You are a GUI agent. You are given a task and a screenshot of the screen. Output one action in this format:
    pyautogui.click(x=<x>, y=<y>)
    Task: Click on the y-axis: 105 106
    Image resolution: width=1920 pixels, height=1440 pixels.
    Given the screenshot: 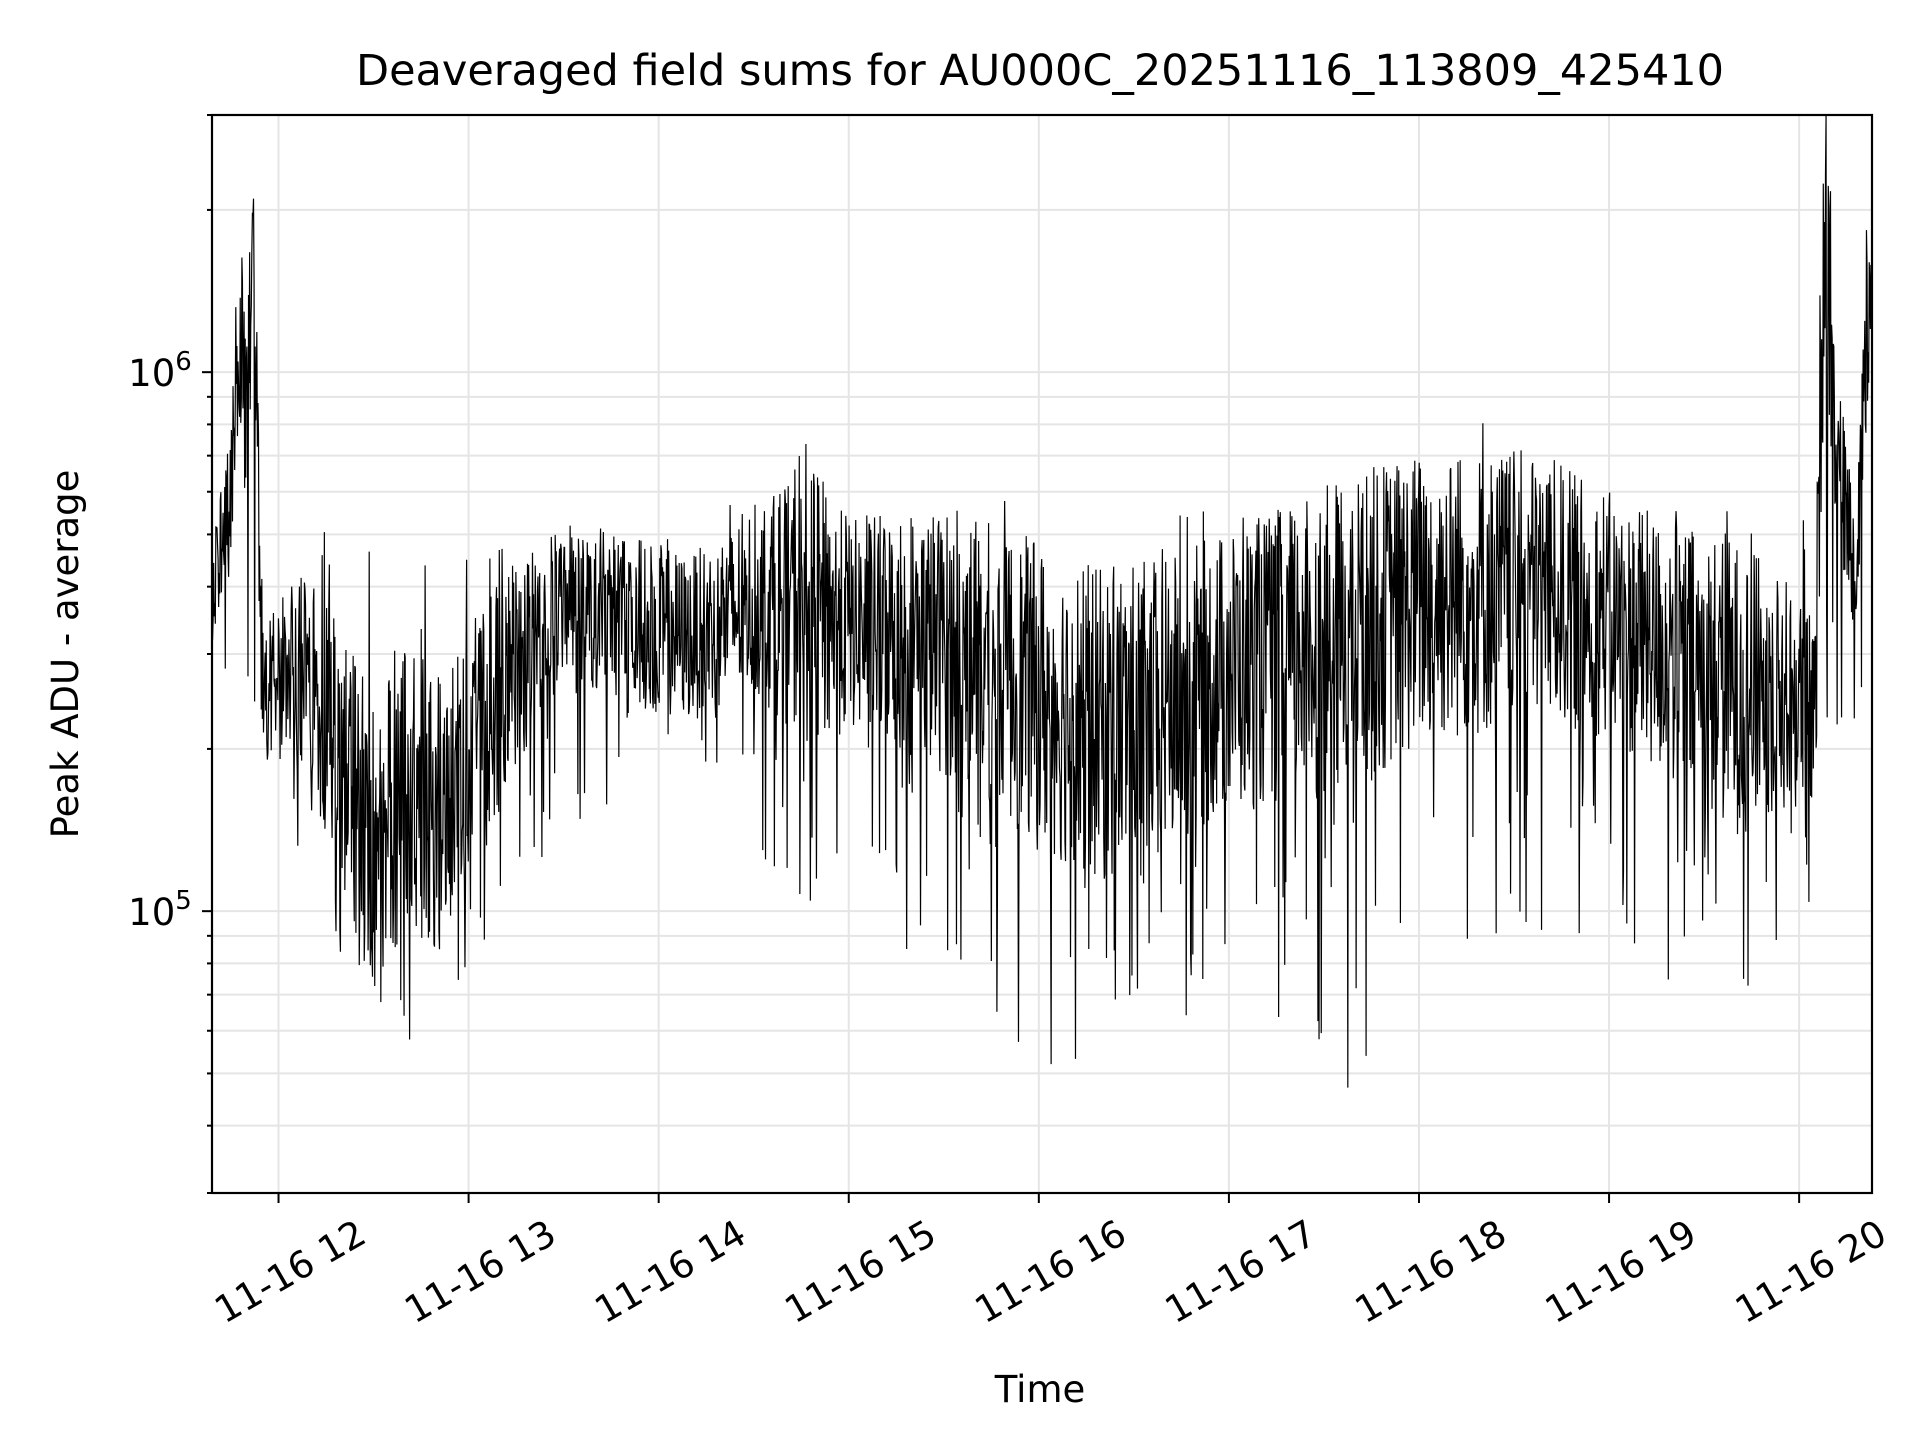 What is the action you would take?
    pyautogui.click(x=170, y=654)
    